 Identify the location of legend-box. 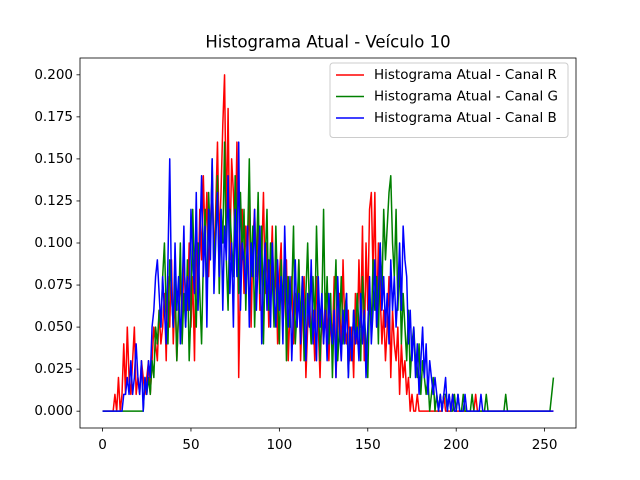
(449, 100).